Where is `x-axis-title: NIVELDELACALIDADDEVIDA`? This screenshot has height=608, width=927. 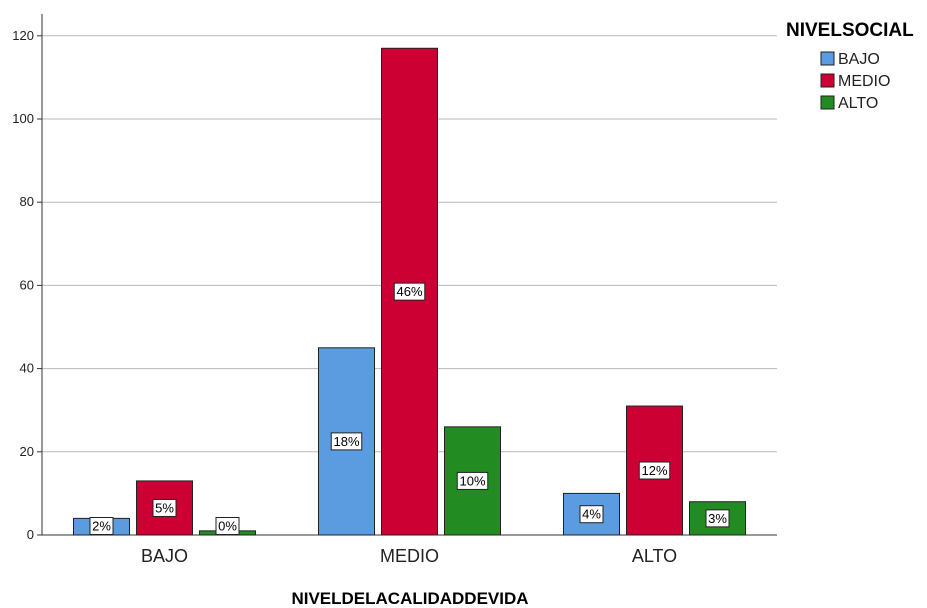 x-axis-title: NIVELDELACALIDADDEVIDA is located at coordinates (409, 598).